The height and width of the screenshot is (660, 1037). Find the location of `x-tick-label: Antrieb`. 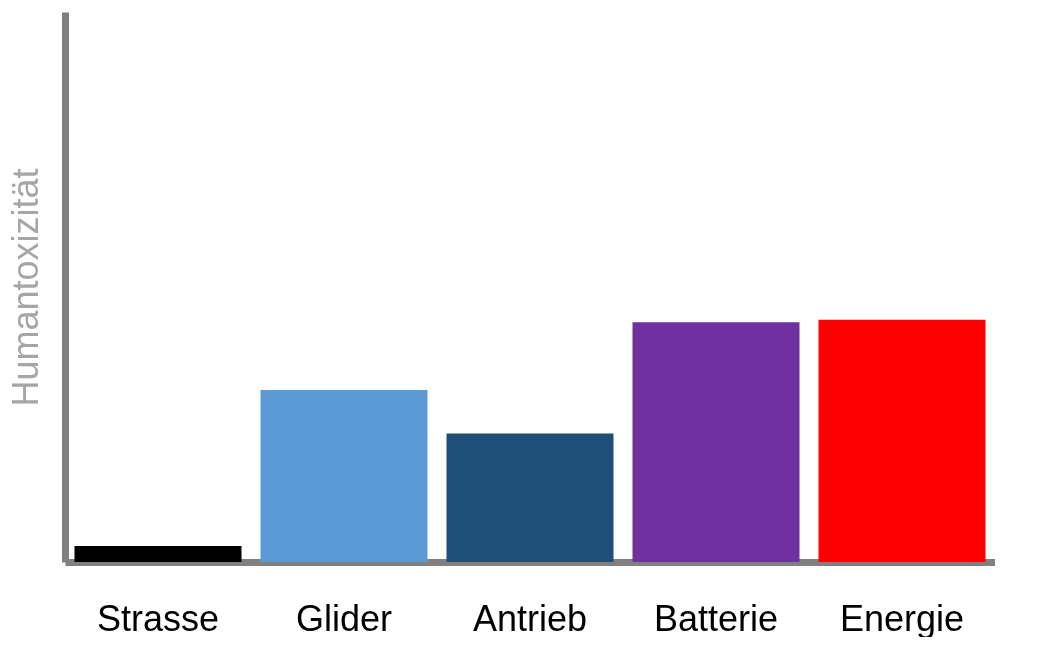

x-tick-label: Antrieb is located at coordinates (530, 618).